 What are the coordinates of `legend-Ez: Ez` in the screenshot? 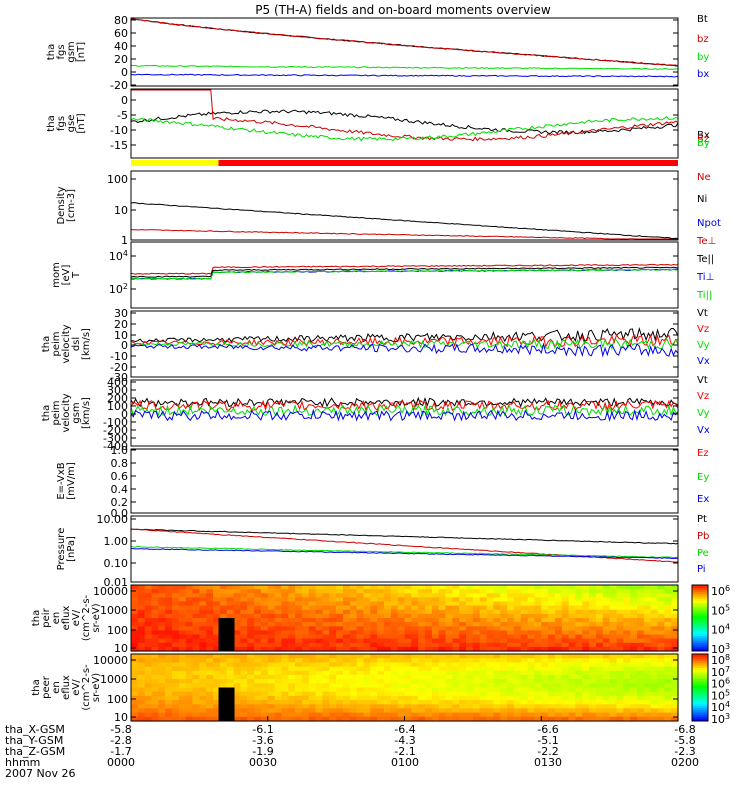 It's located at (703, 453).